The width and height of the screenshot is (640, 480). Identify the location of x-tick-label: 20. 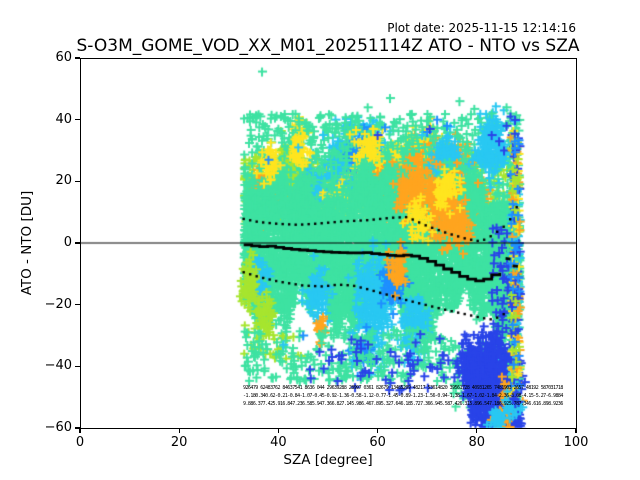
(179, 442).